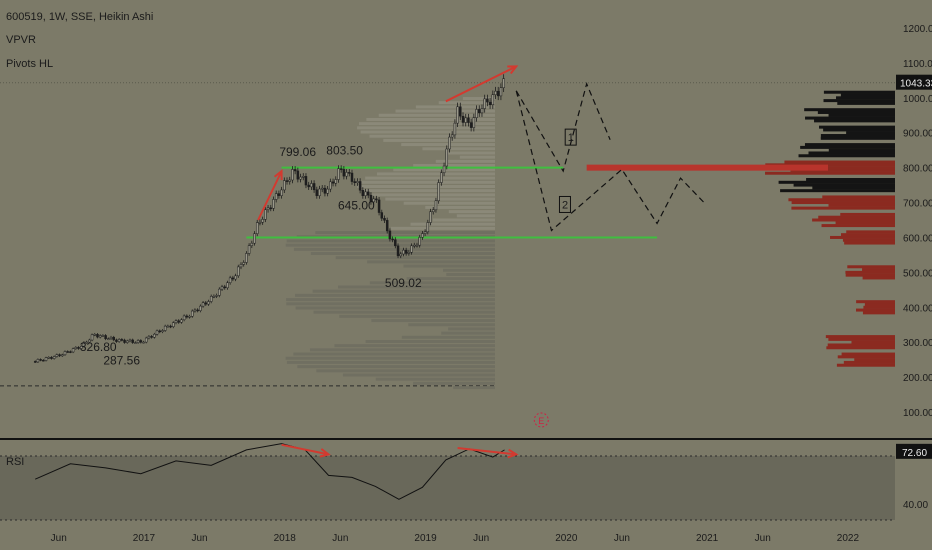 The height and width of the screenshot is (550, 932). What do you see at coordinates (144, 538) in the screenshot?
I see `time-axis-tick: 2017` at bounding box center [144, 538].